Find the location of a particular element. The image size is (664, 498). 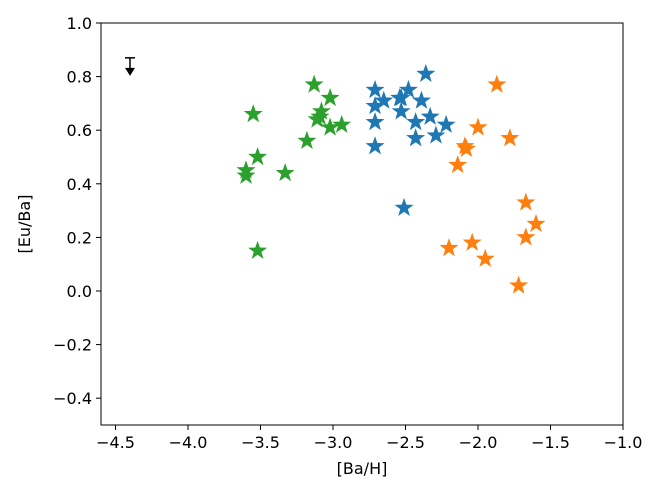

y-tick-label: 0.4 is located at coordinates (79, 184).